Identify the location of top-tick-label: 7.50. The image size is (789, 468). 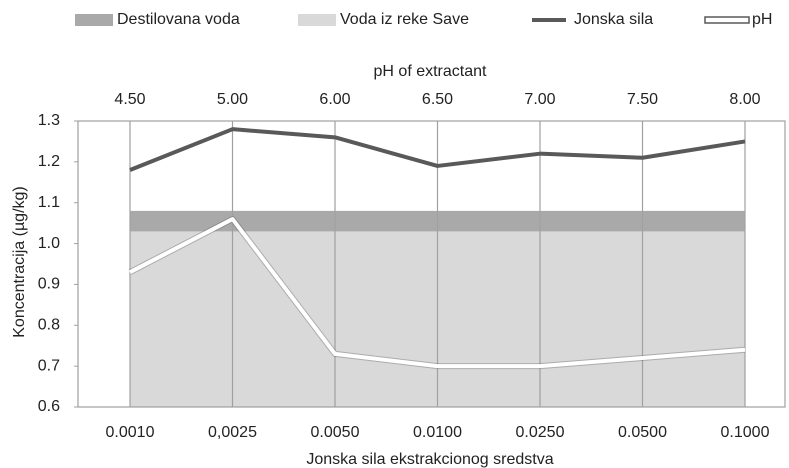
(642, 99).